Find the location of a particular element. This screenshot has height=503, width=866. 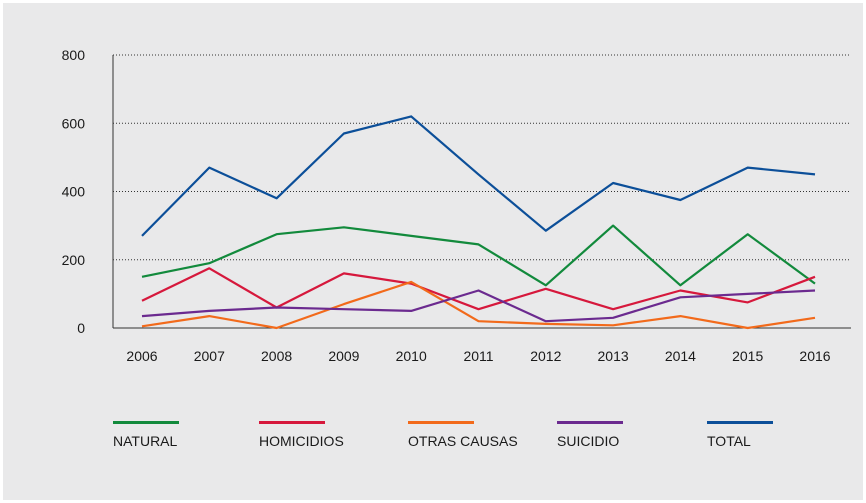

series-line-natural is located at coordinates (478, 255).